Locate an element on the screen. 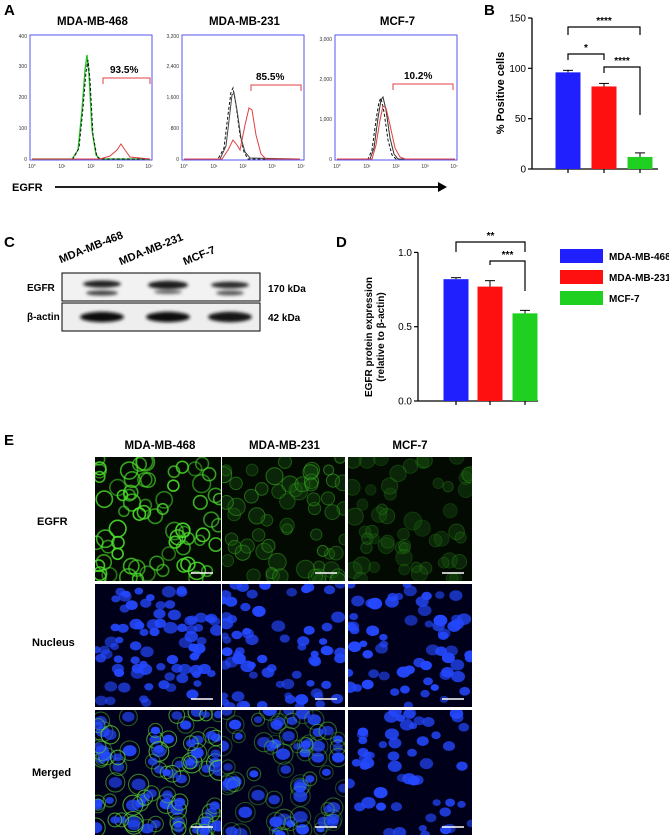 The width and height of the screenshot is (669, 835). y-tick-label: 100 is located at coordinates (517, 69).